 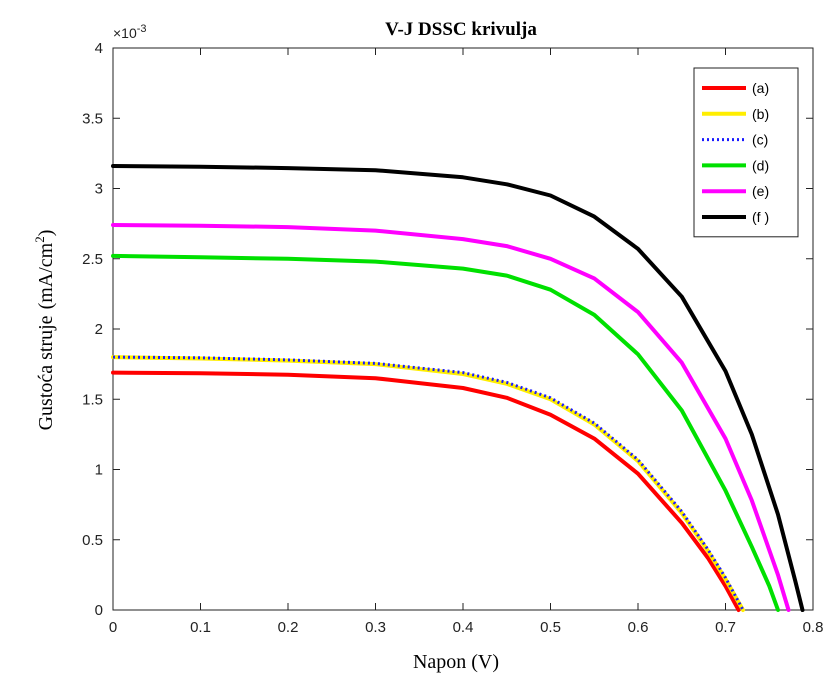 What do you see at coordinates (142, 29) in the screenshot?
I see `y-exponent-power: -3` at bounding box center [142, 29].